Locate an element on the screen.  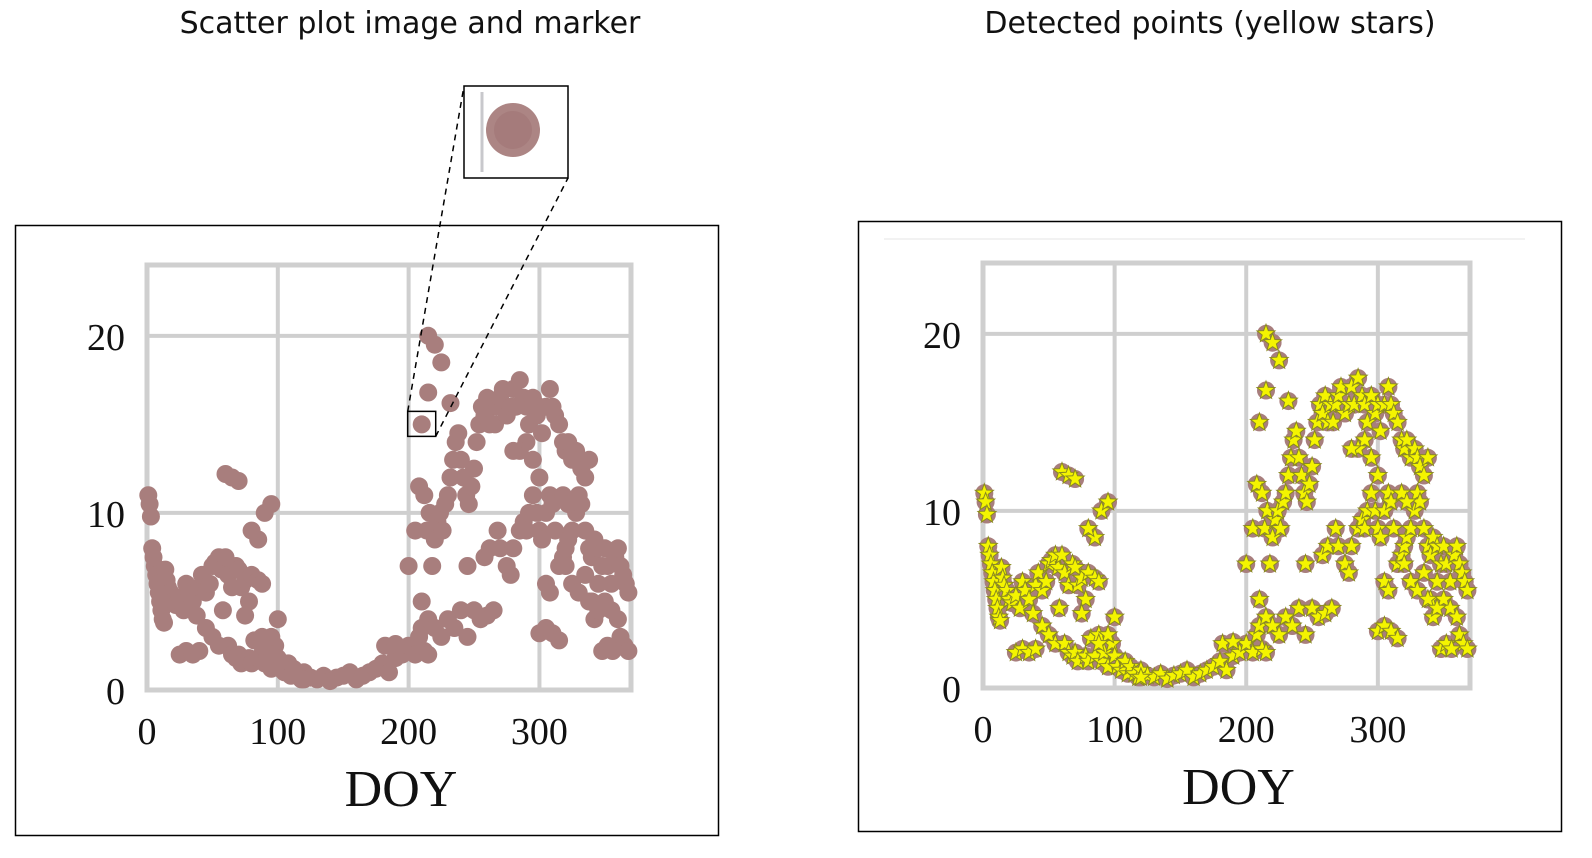
marker-zoom-inset is located at coordinates (487, 261).